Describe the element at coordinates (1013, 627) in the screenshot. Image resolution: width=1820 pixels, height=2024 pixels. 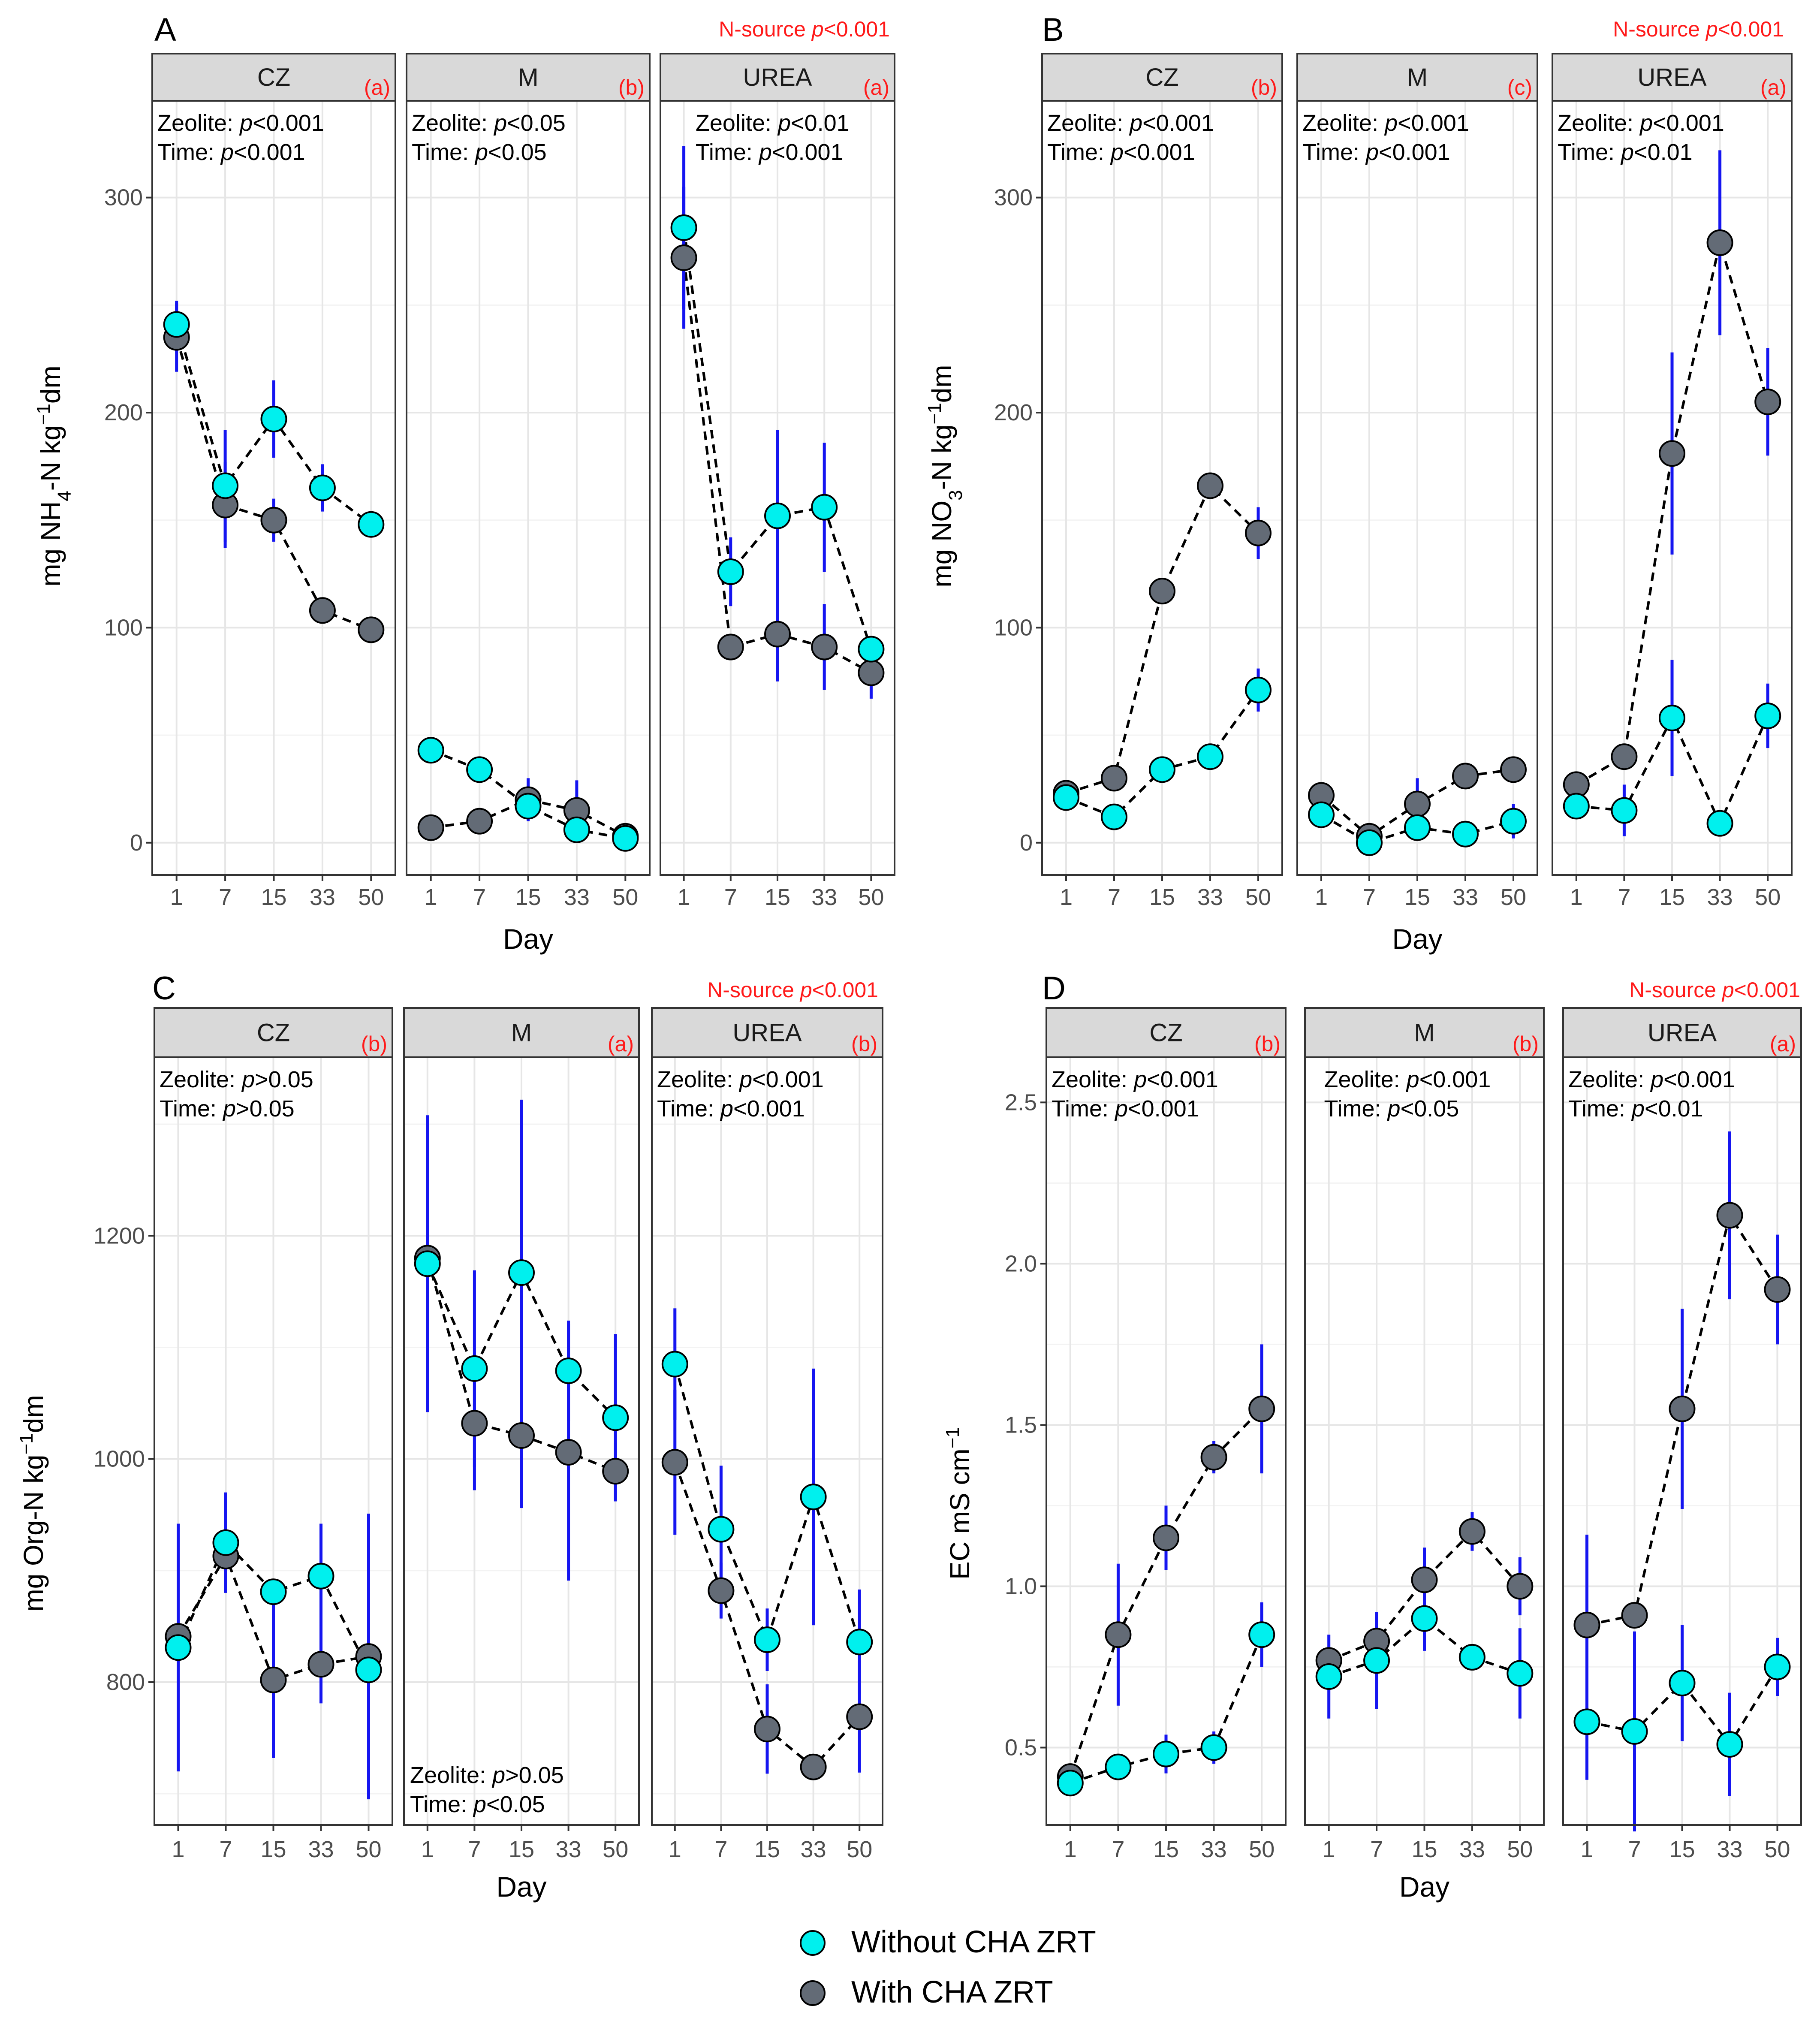
I see `y-tick-label: 100` at that location.